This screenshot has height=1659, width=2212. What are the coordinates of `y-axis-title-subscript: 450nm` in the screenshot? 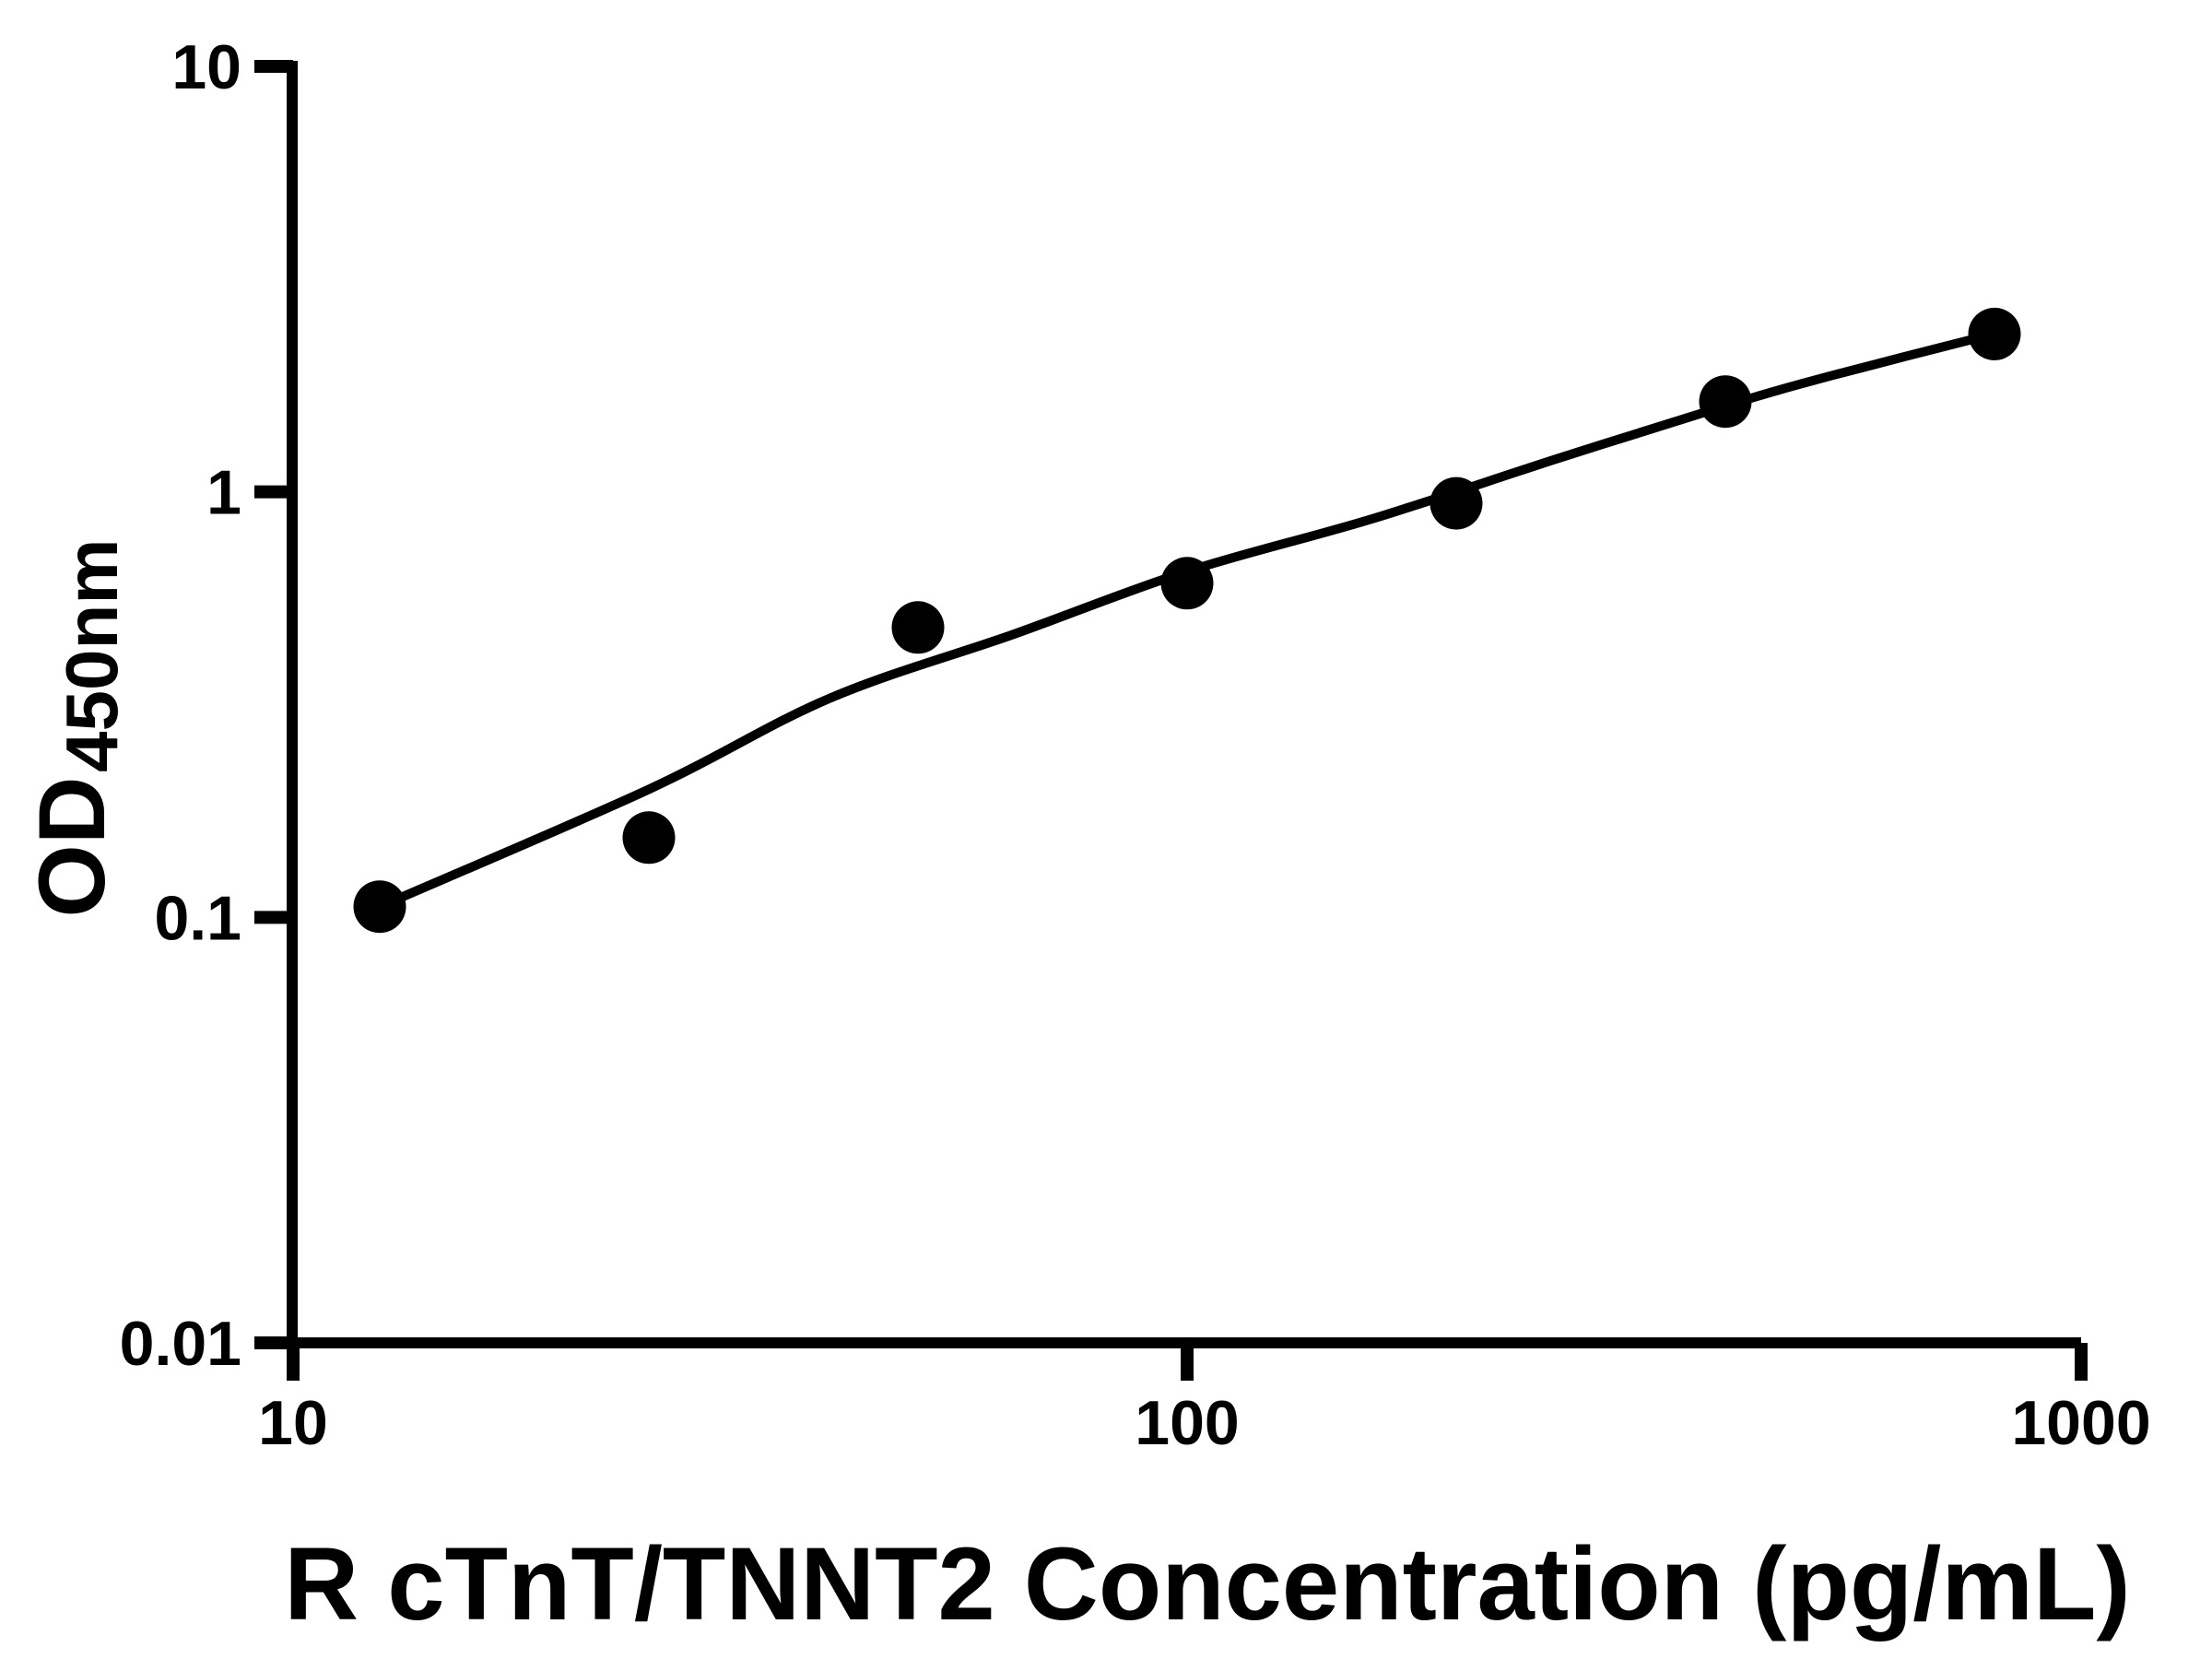 It's located at (92, 655).